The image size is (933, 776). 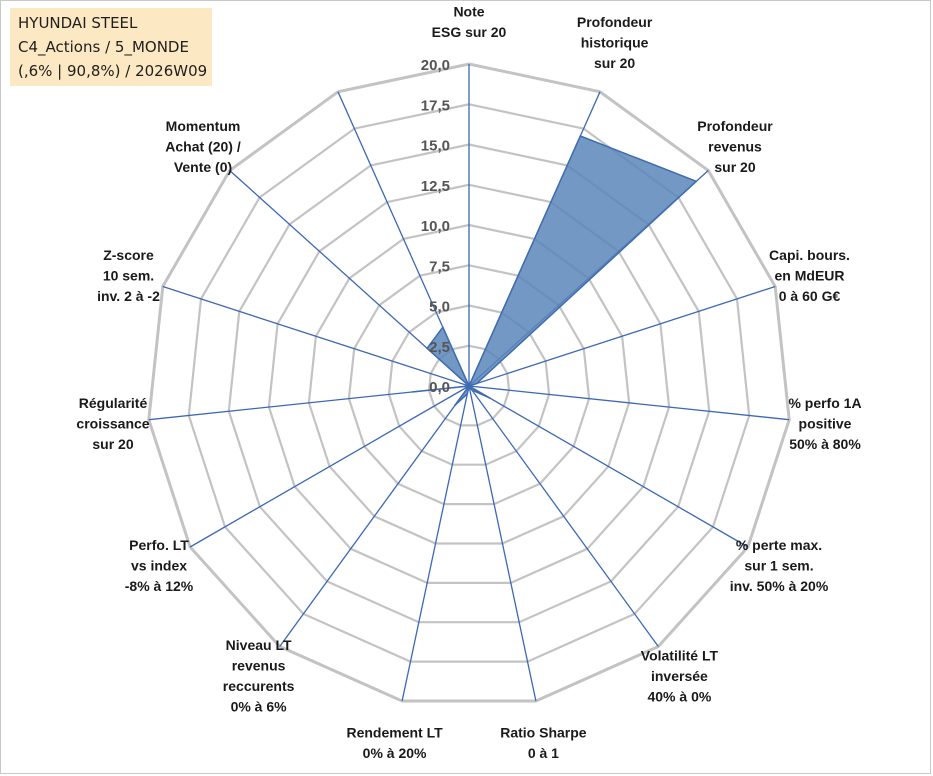 What do you see at coordinates (259, 676) in the screenshot?
I see `axis-label: Niveau LT revenus reccurents 0% à 6%` at bounding box center [259, 676].